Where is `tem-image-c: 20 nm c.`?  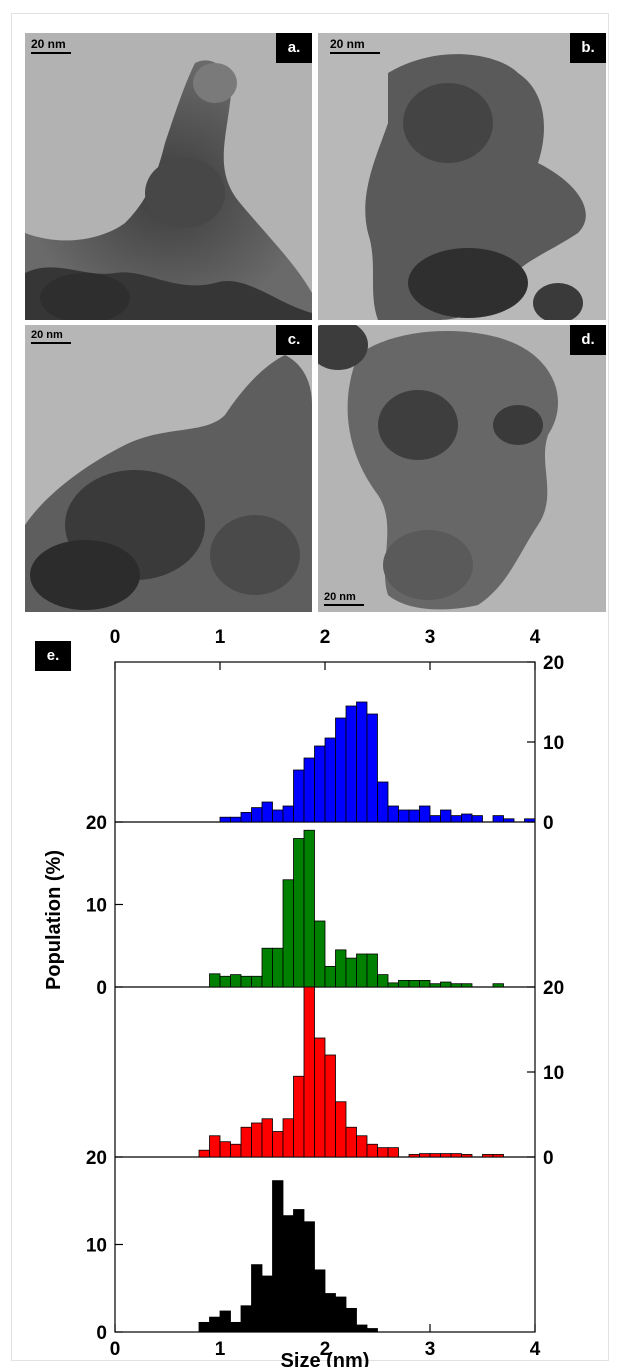 tem-image-c: 20 nm c. is located at coordinates (168, 468).